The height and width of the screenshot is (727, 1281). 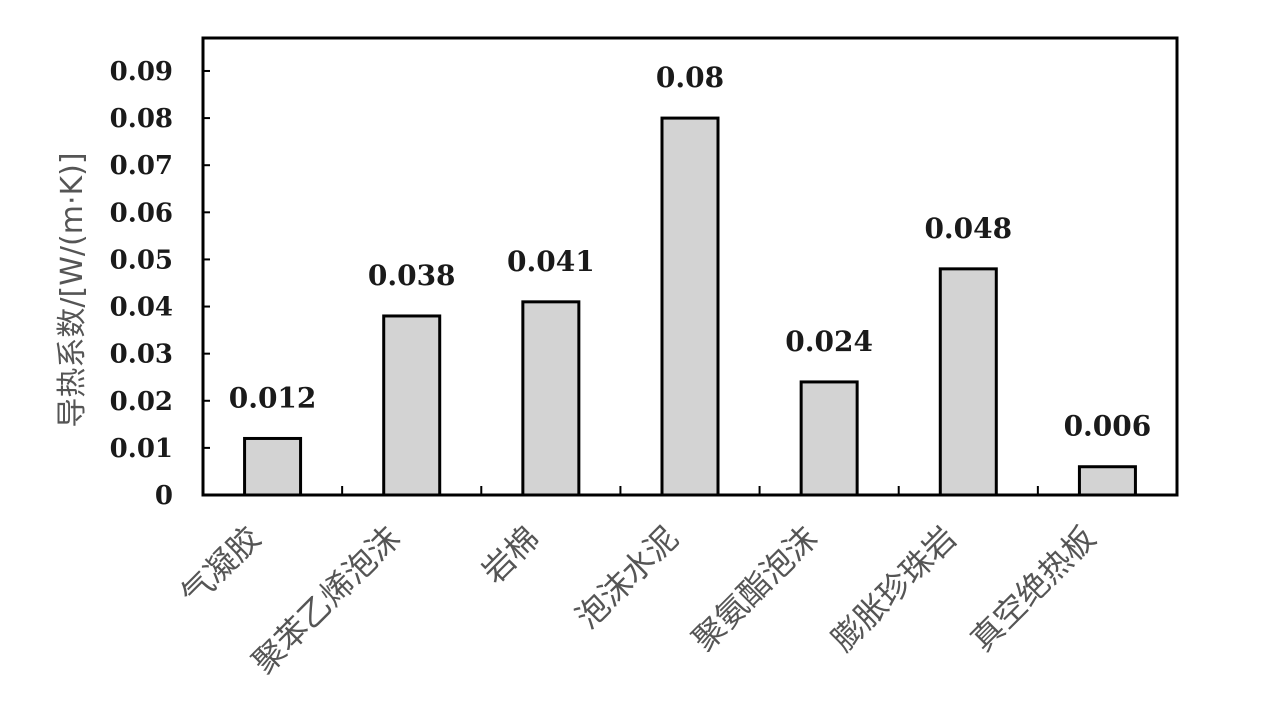 What do you see at coordinates (141, 119) in the screenshot?
I see `y-tick-label: 0.08` at bounding box center [141, 119].